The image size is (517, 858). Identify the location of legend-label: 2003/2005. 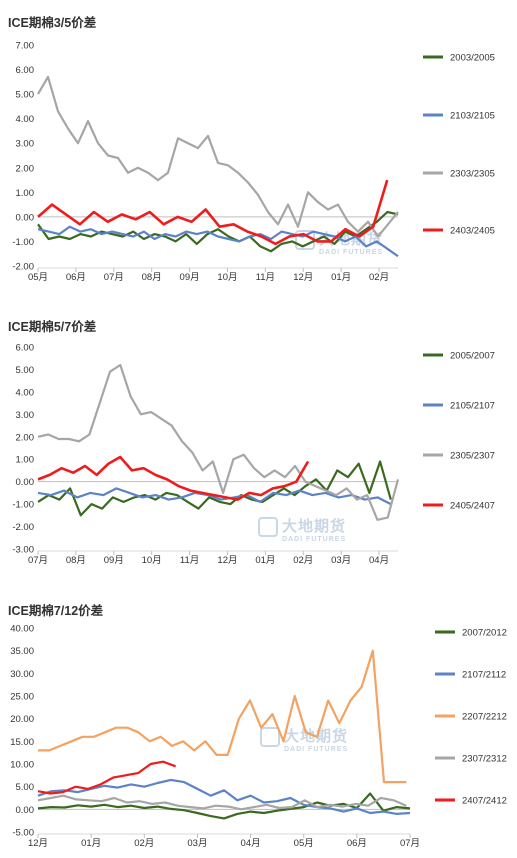
(472, 58).